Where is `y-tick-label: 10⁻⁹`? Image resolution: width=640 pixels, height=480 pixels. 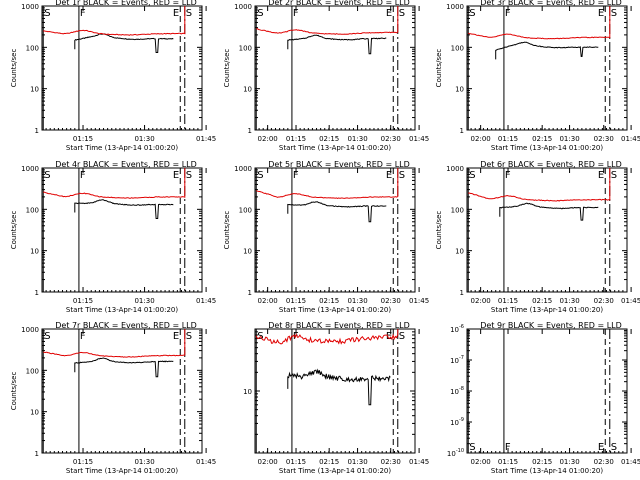
y-tick-label: 10⁻⁹ is located at coordinates (457, 422).